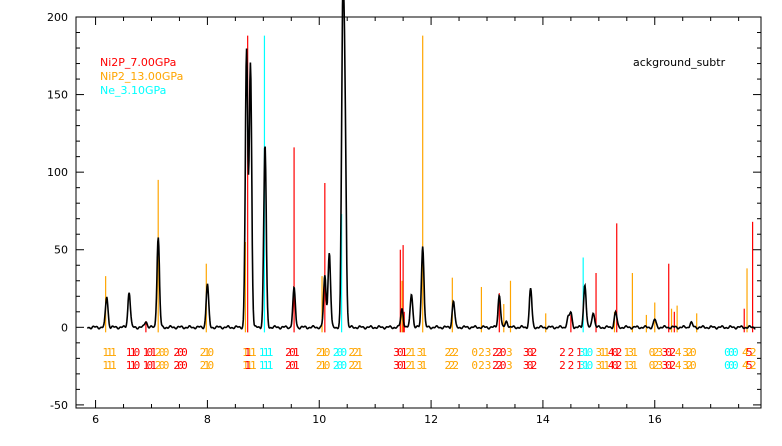 This screenshot has width=782, height=446. Describe the element at coordinates (95, 419) in the screenshot. I see `x-tick-label: 6` at that location.